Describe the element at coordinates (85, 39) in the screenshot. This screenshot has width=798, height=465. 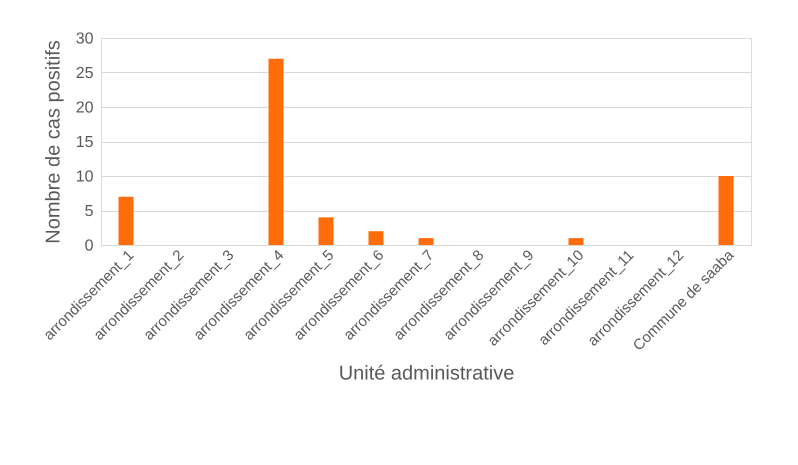
I see `y-tick-label: 30` at that location.